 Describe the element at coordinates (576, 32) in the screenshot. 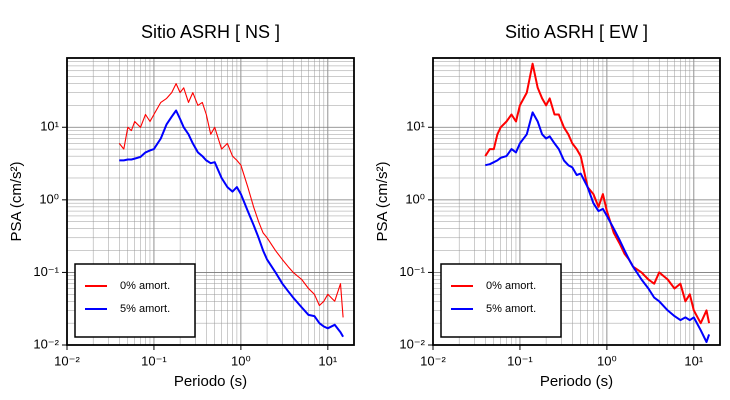

I see `chart-title: Sitio ASRH [ EW ]` at that location.